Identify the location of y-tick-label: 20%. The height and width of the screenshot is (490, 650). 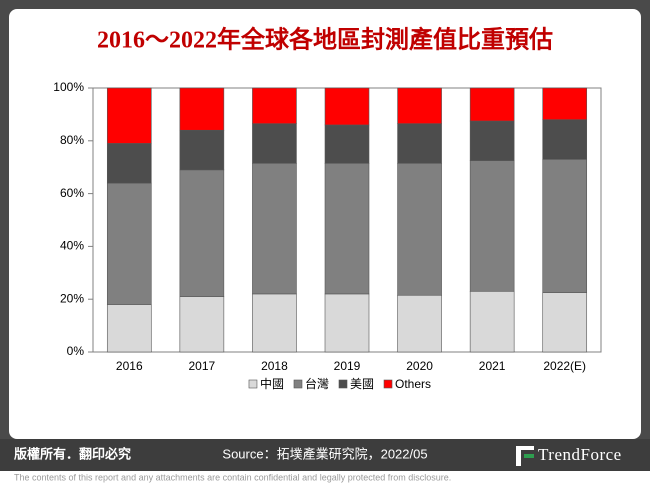
(72, 298).